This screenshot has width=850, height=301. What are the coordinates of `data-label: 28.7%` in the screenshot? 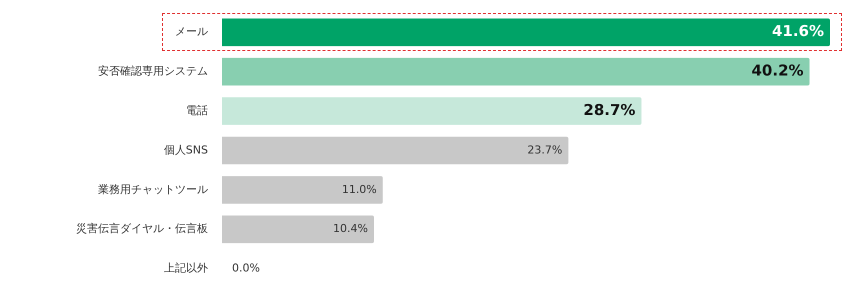 It's located at (609, 109).